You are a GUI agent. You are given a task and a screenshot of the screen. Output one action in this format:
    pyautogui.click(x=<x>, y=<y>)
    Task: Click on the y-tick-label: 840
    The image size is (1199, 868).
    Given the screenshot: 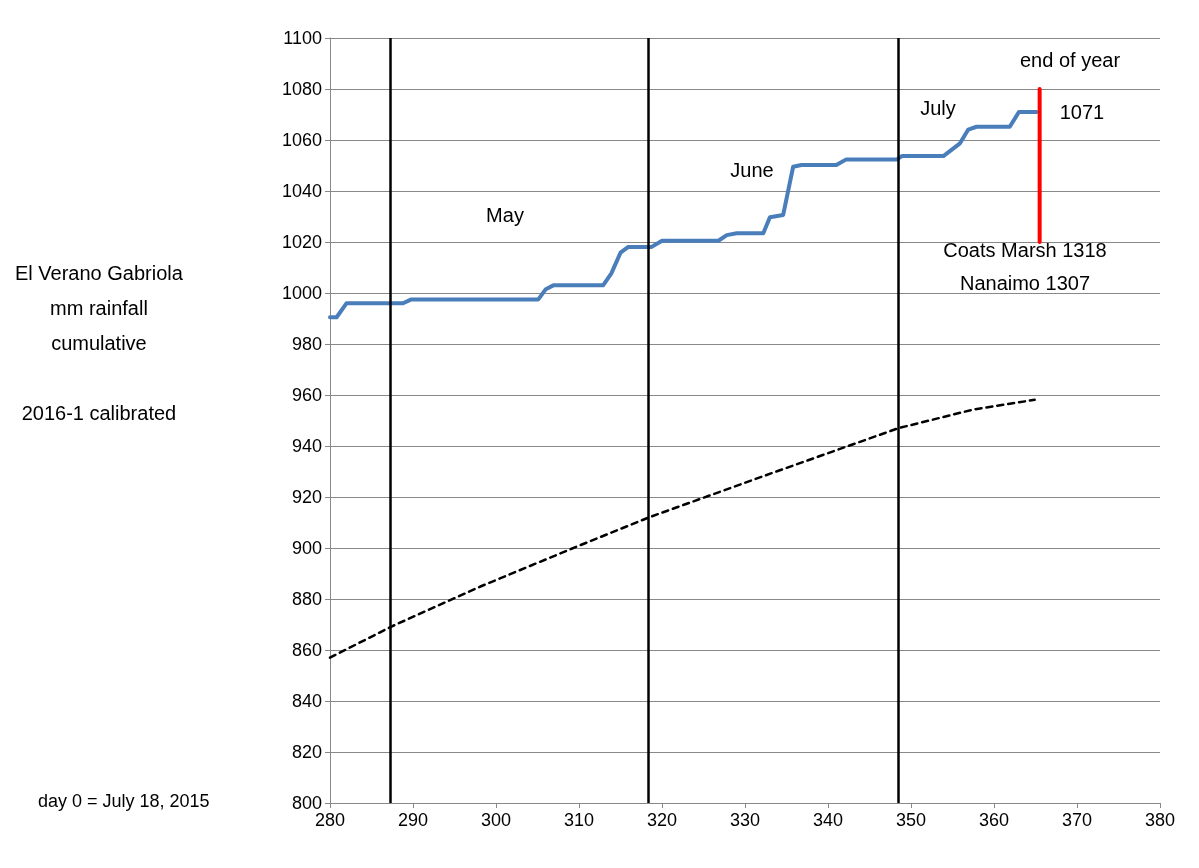 What is the action you would take?
    pyautogui.click(x=306, y=701)
    